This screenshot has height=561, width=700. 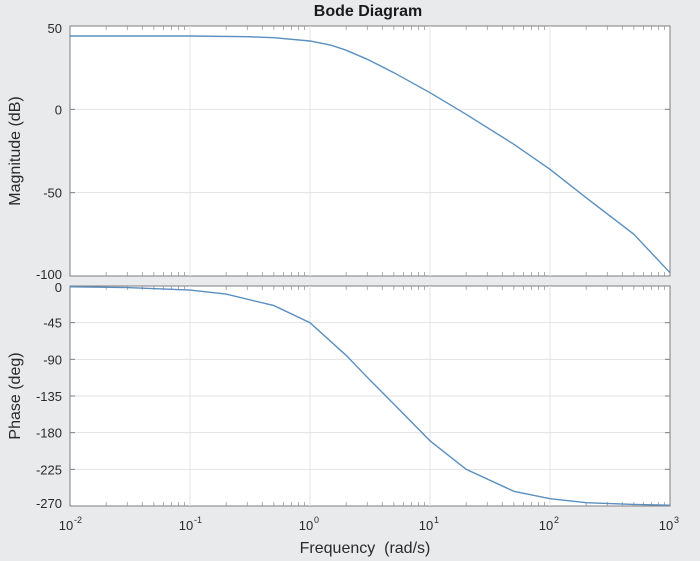 I want to click on x-tick-label: 10 -2, so click(x=70, y=524).